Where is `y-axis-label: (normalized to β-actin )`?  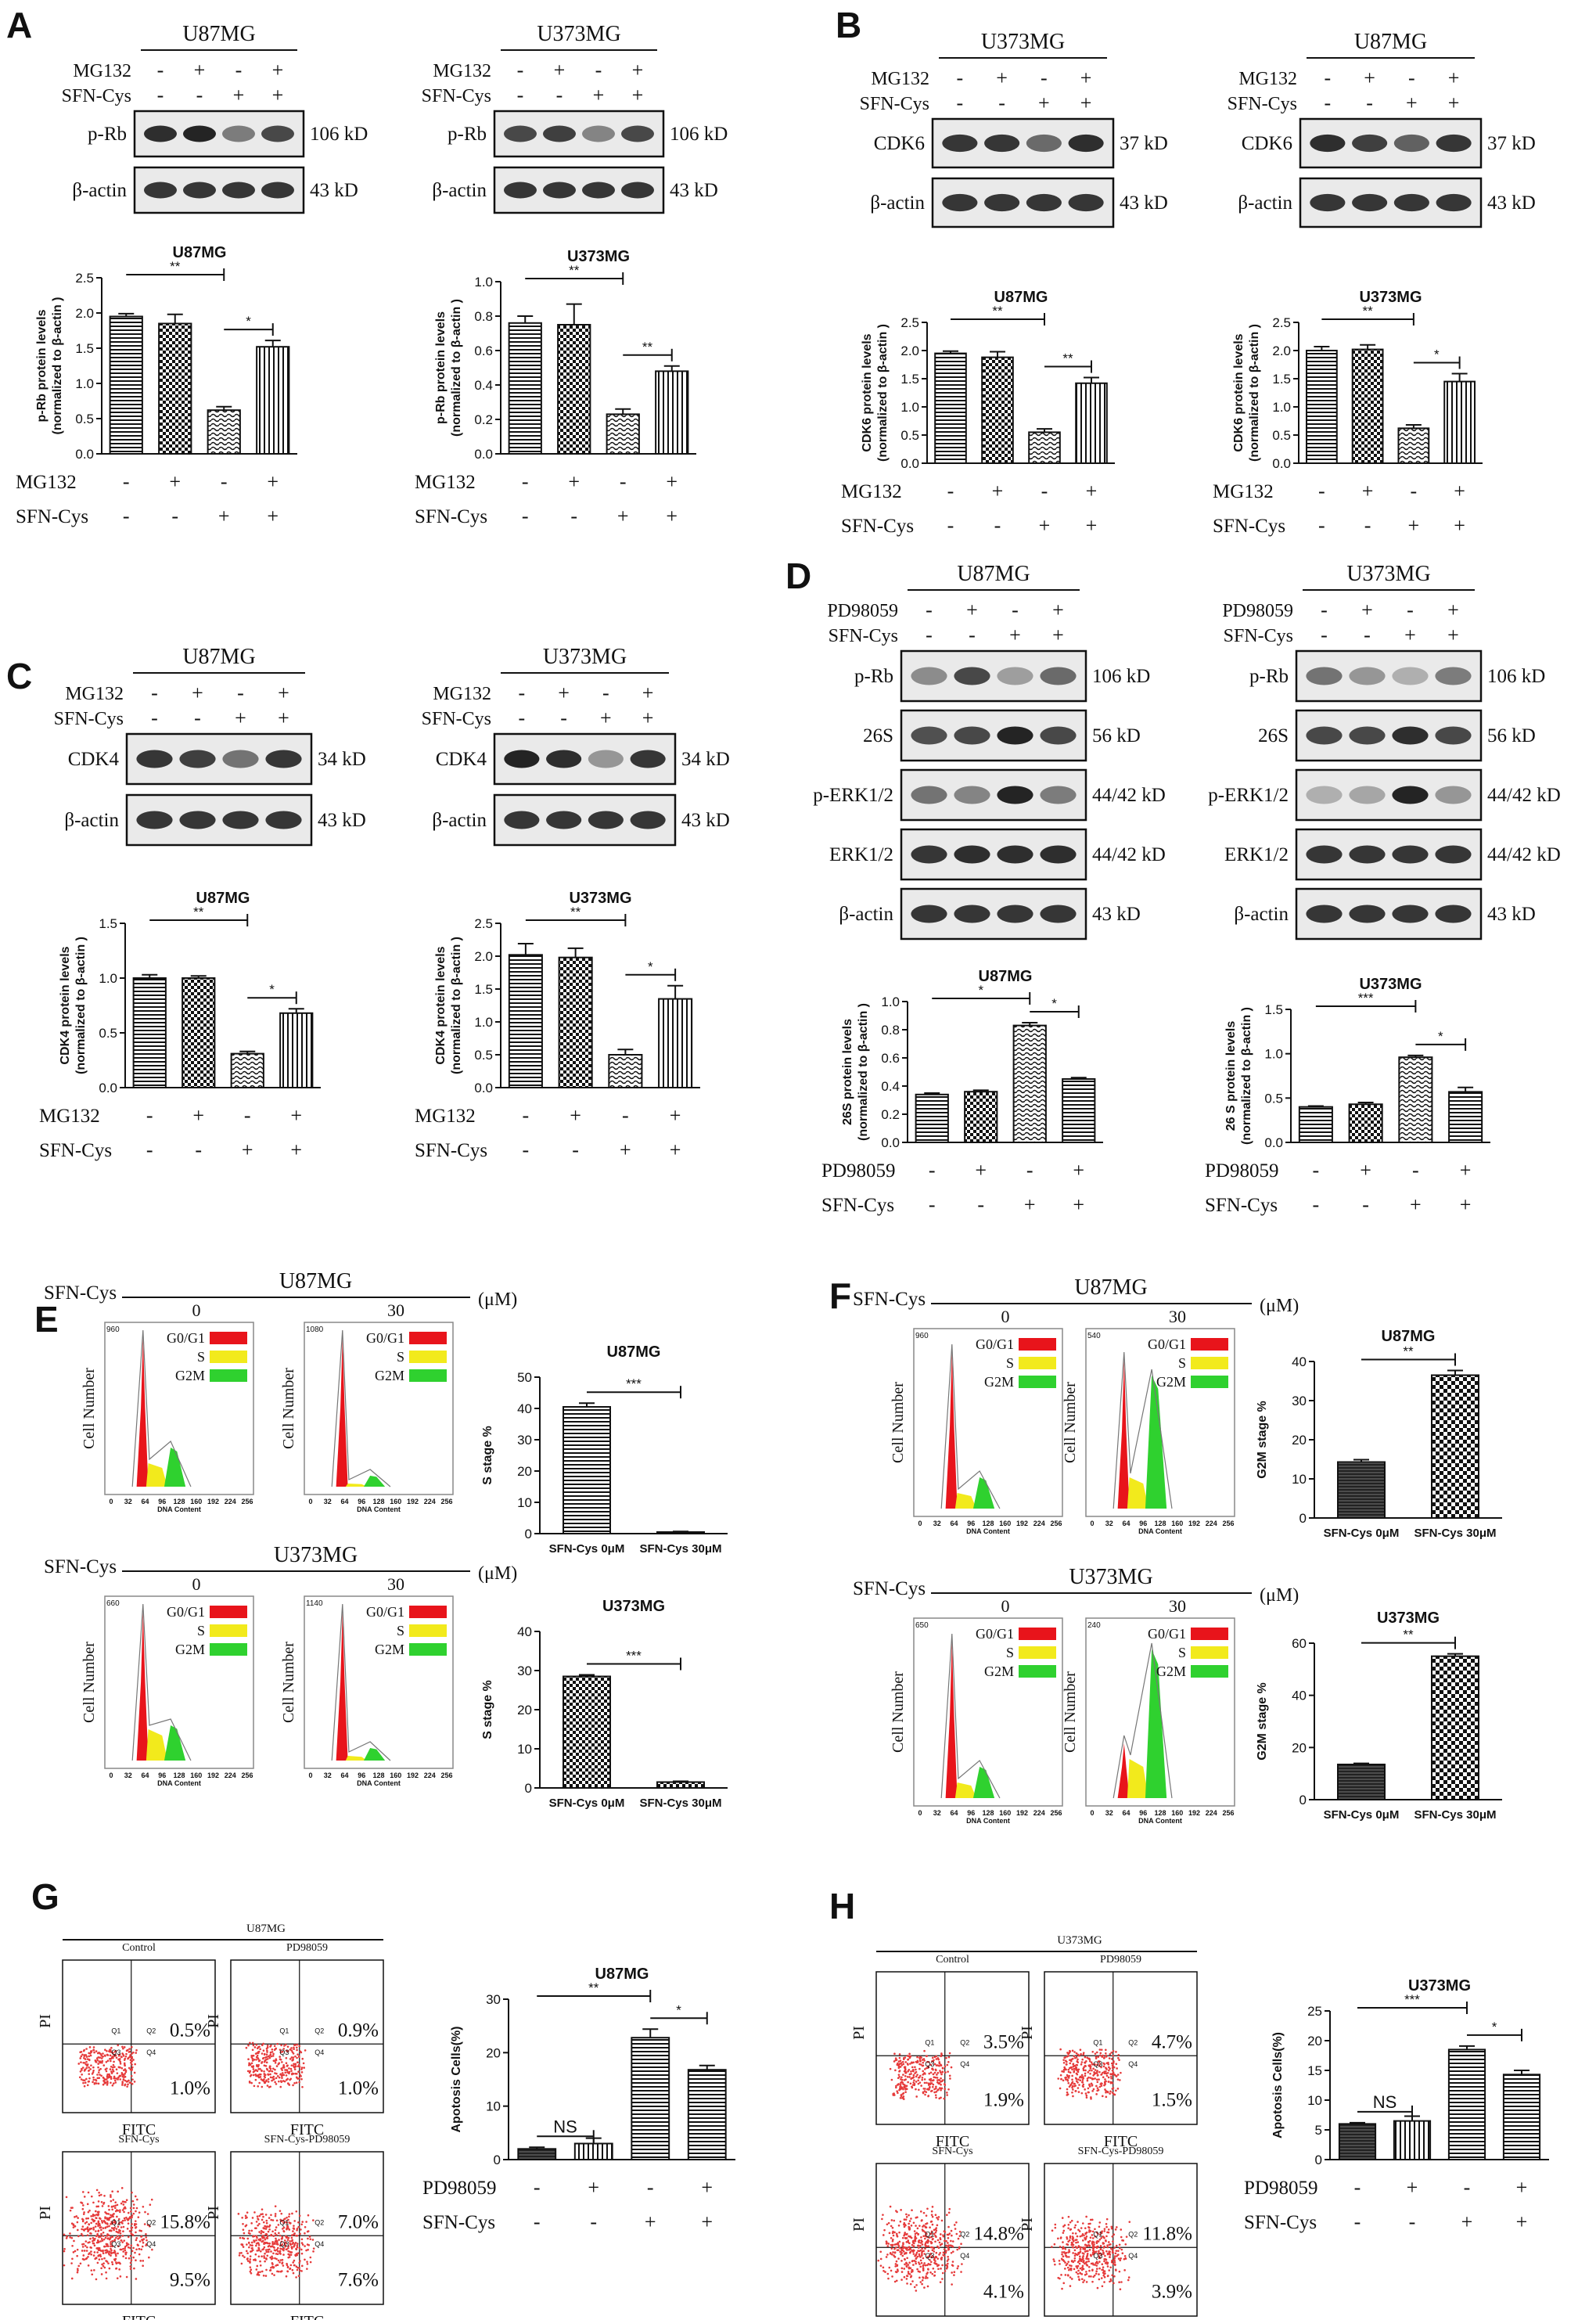 y-axis-label: (normalized to β-actin ) is located at coordinates (883, 393).